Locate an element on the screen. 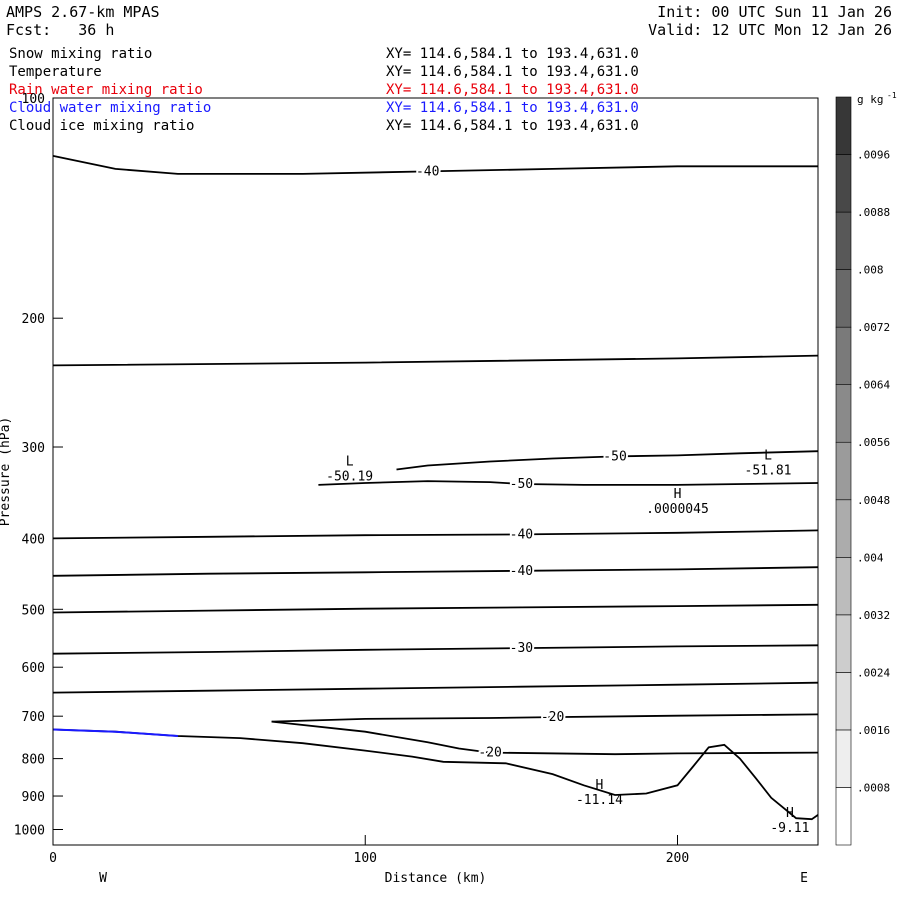  field-name: Rain water mixing ratio is located at coordinates (106, 90).